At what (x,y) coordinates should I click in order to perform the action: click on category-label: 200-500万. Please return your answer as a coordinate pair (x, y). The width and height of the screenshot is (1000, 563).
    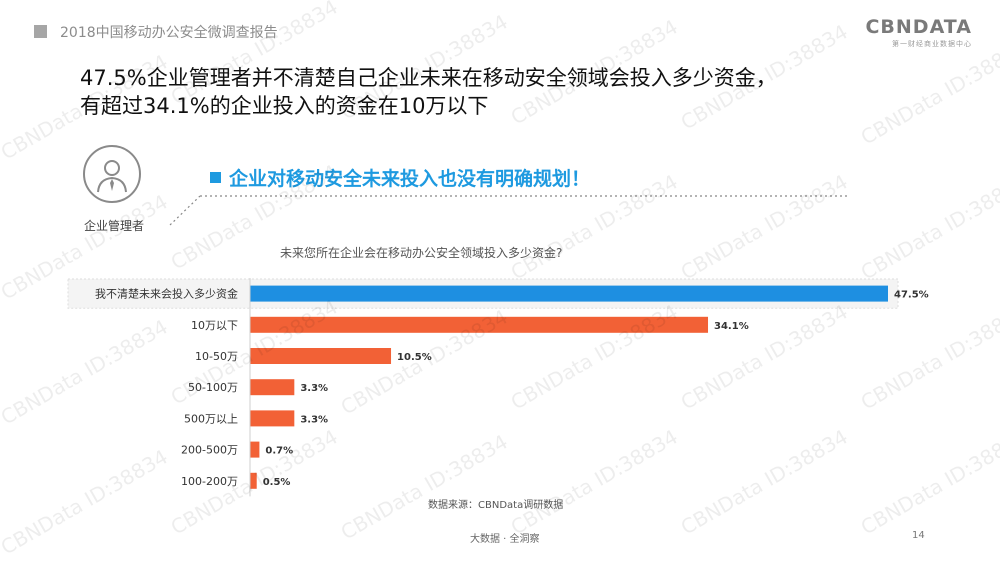
    Looking at the image, I should click on (209, 450).